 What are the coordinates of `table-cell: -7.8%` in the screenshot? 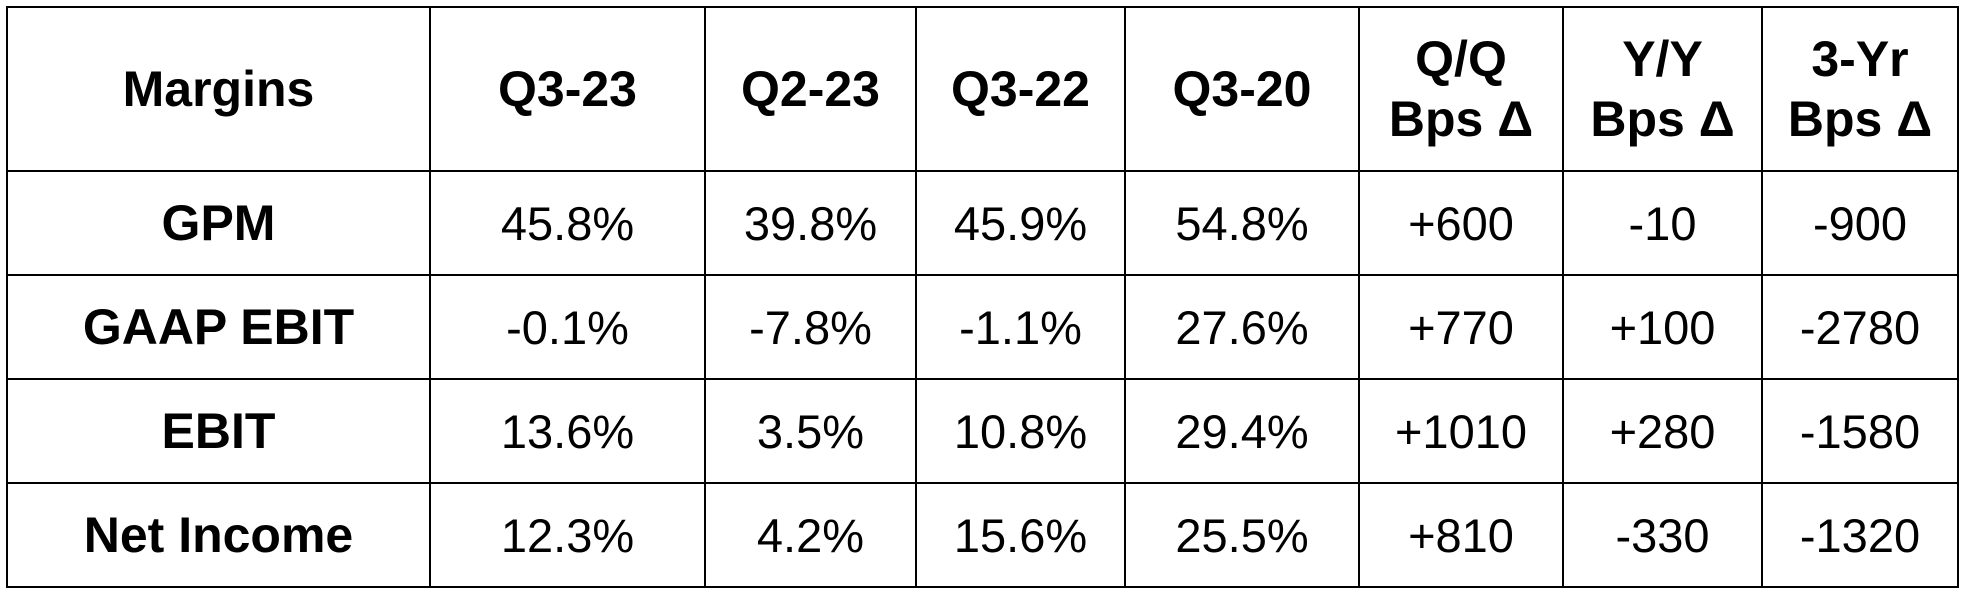 It's located at (810, 327).